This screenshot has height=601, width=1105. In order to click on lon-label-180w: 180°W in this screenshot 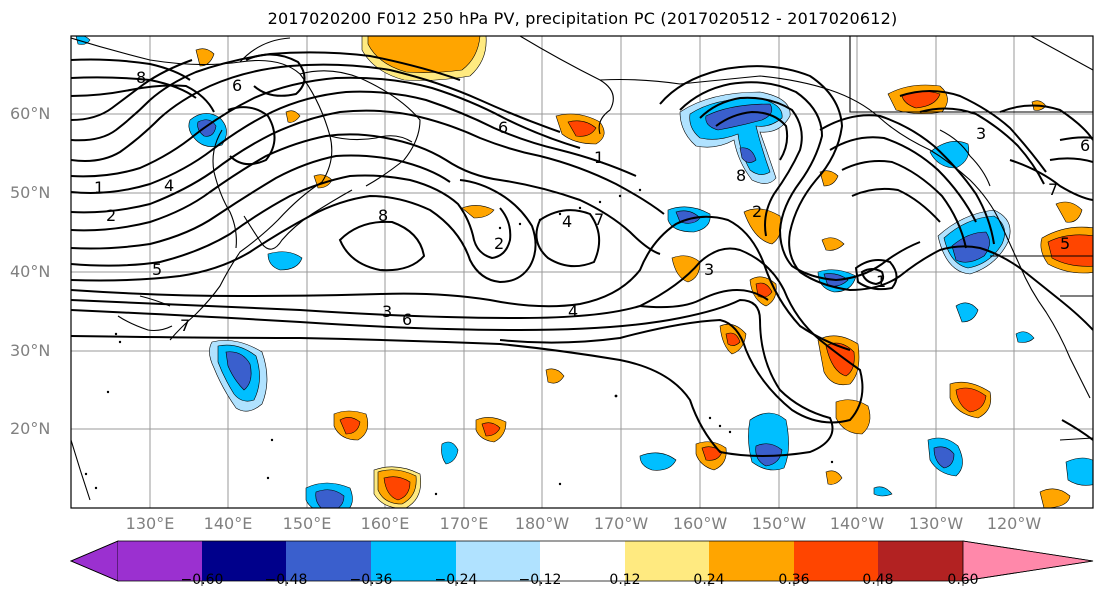, I will do `click(542, 523)`.